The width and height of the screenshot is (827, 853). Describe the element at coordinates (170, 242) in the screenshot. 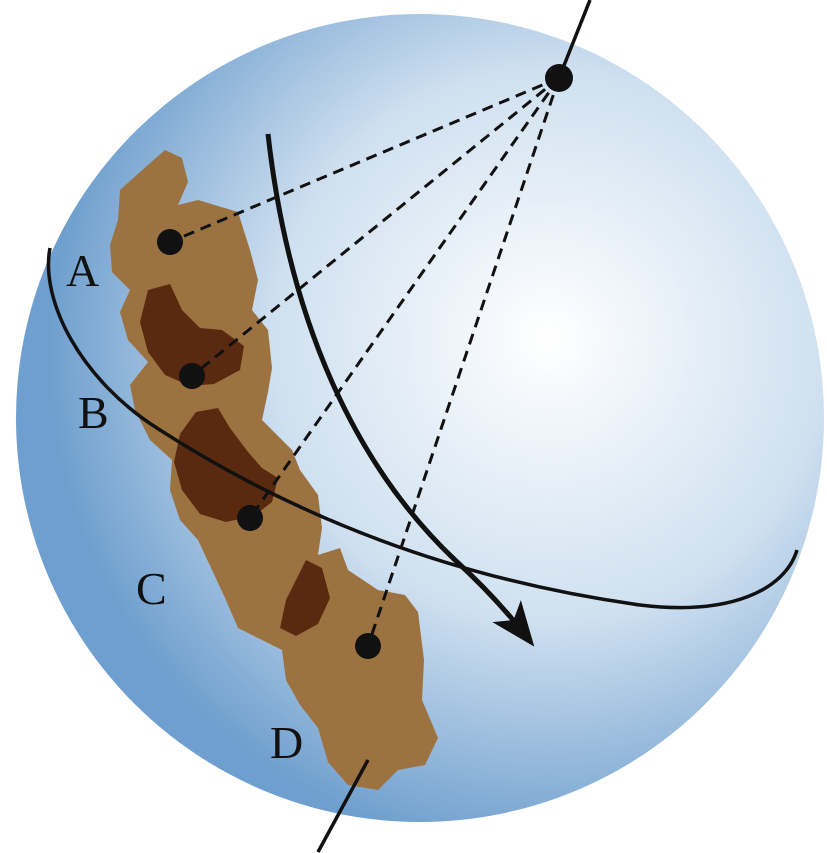

I see `point-a-dot` at that location.